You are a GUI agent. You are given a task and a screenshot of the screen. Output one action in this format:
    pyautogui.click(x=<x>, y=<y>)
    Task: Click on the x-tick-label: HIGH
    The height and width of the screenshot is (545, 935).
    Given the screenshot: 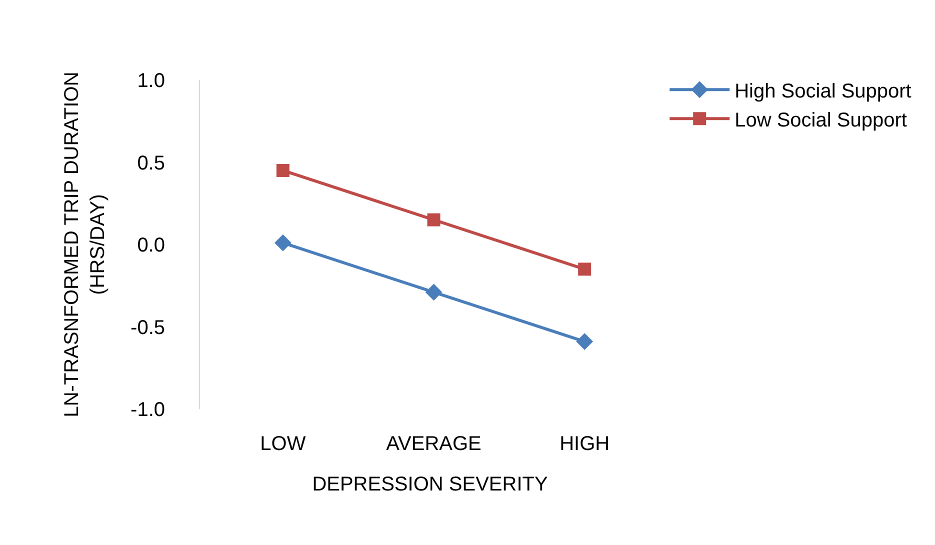 What is the action you would take?
    pyautogui.click(x=585, y=444)
    